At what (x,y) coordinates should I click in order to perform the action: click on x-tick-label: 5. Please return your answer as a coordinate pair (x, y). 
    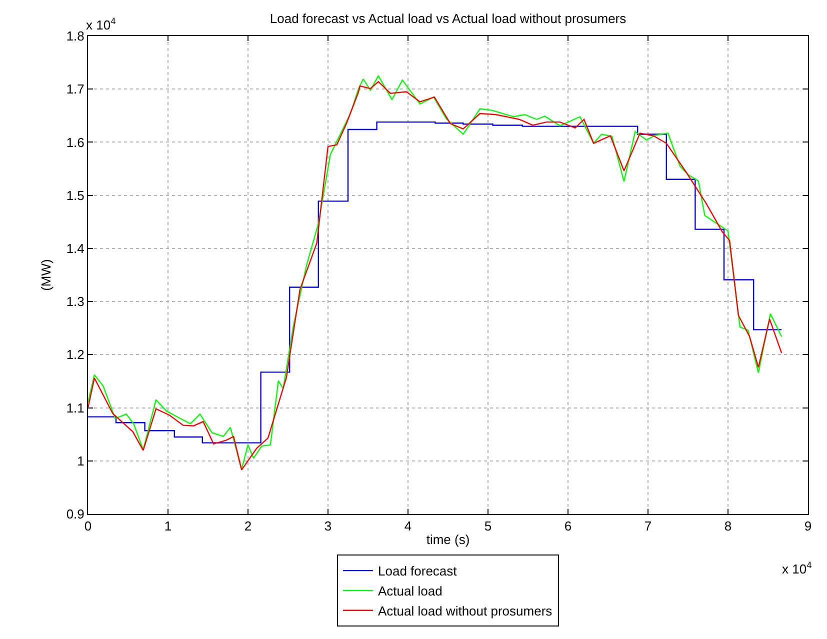
    Looking at the image, I should click on (488, 526).